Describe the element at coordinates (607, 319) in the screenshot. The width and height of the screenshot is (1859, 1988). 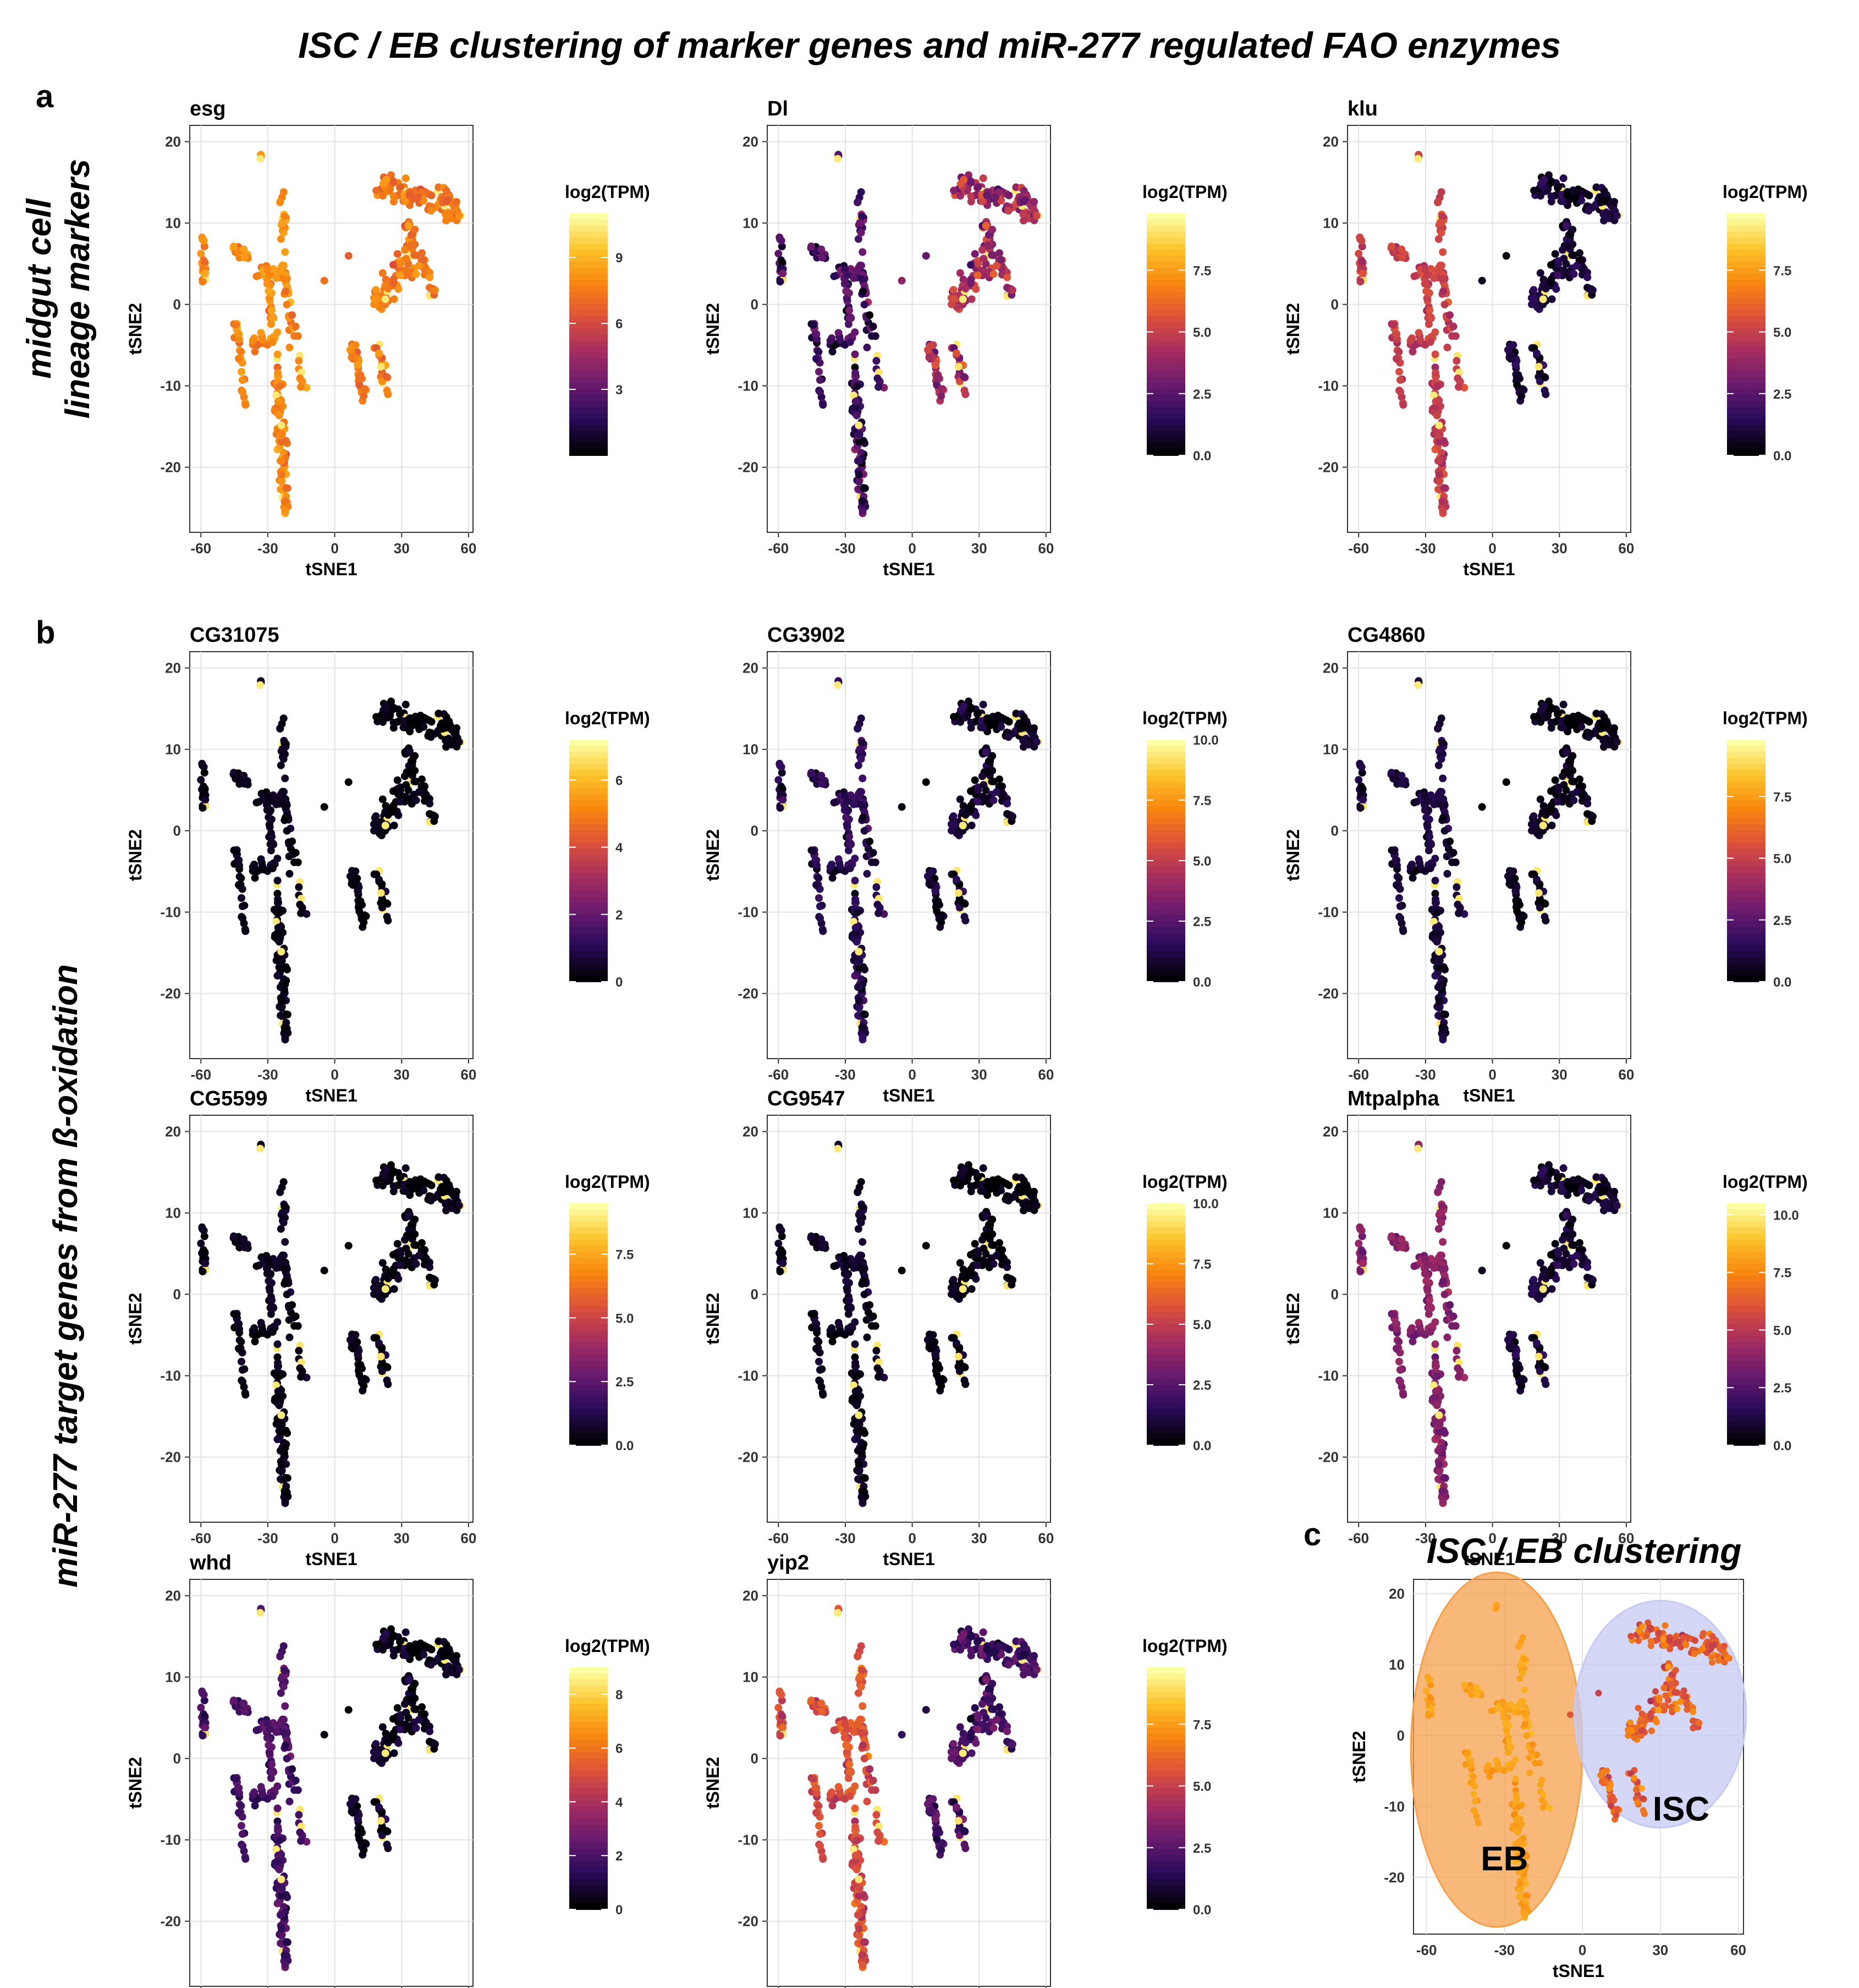
I see `color-legend: log2(TPM)963` at that location.